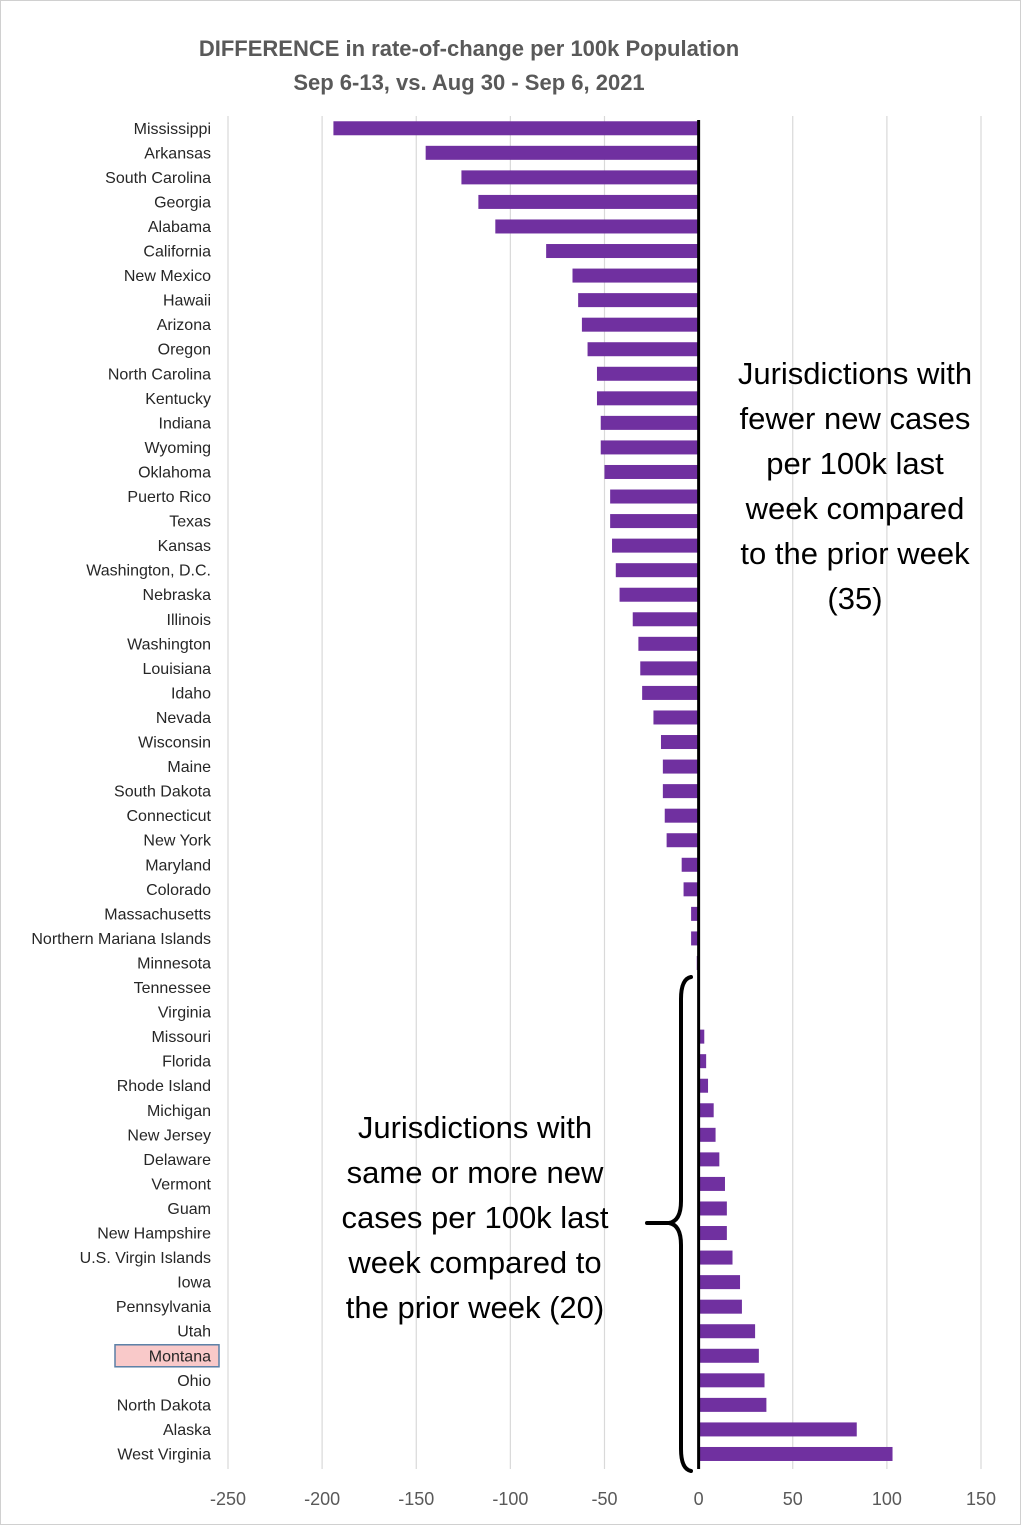 This screenshot has width=1021, height=1526. I want to click on category-label: Indiana, so click(185, 423).